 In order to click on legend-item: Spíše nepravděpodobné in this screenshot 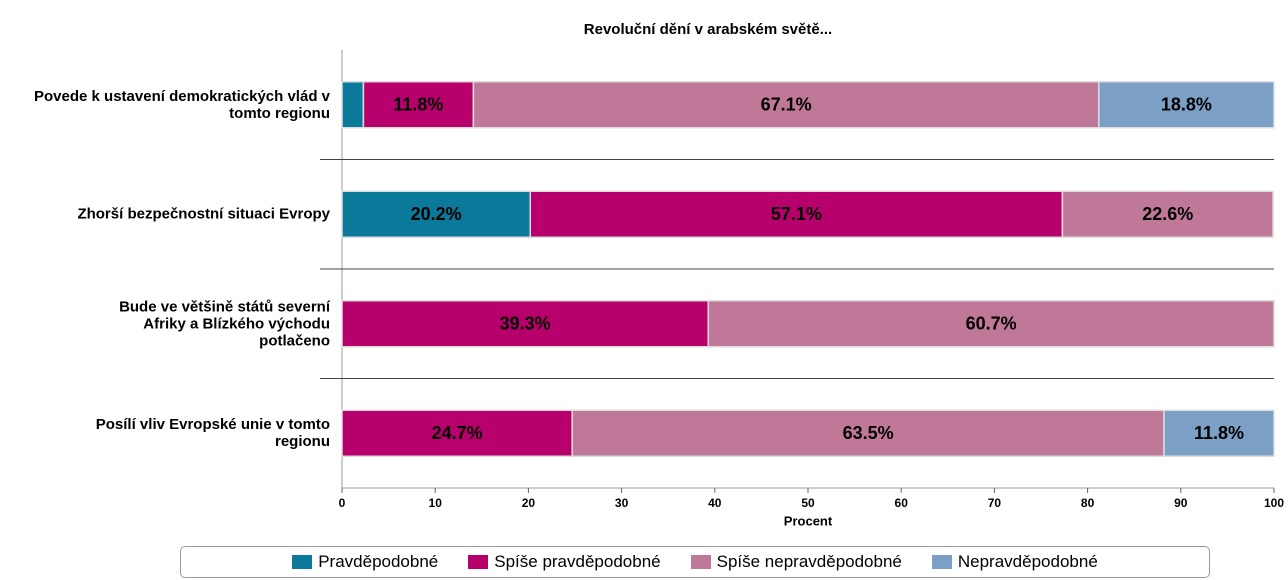, I will do `click(796, 562)`.